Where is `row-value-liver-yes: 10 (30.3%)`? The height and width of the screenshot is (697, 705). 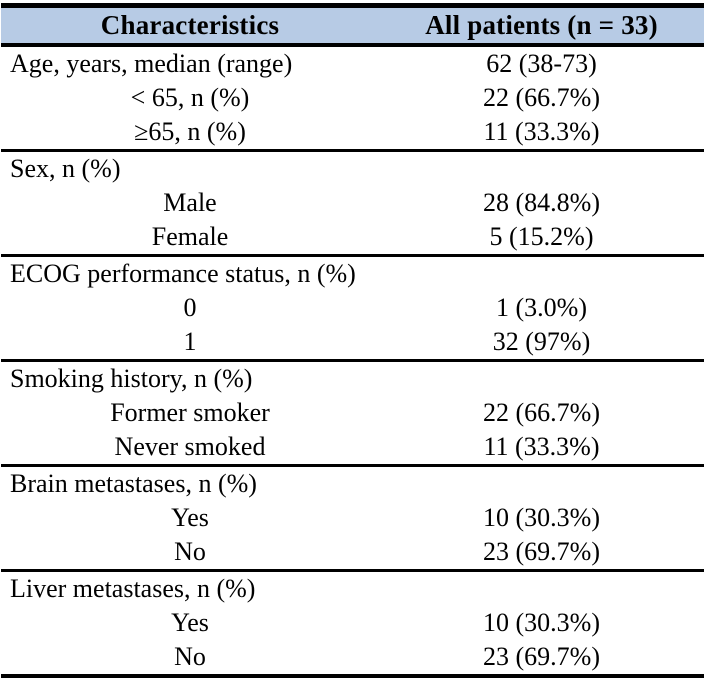
row-value-liver-yes: 10 (30.3%) is located at coordinates (541, 622).